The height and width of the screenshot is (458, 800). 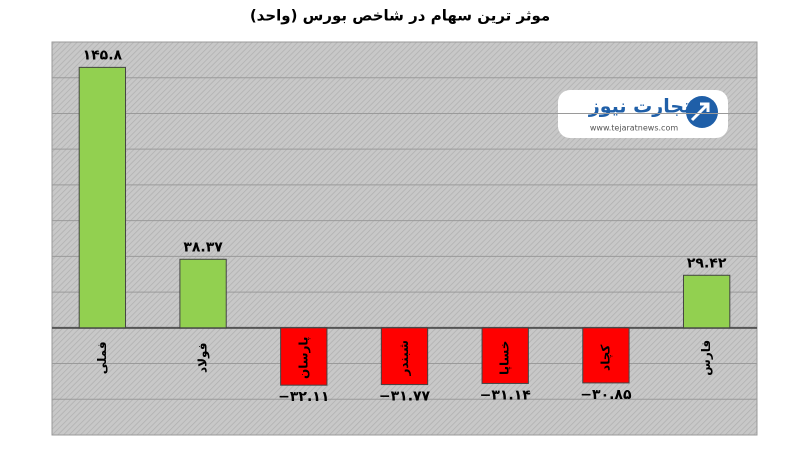 What do you see at coordinates (706, 358) in the screenshot?
I see `x-tick-label: فارس` at bounding box center [706, 358].